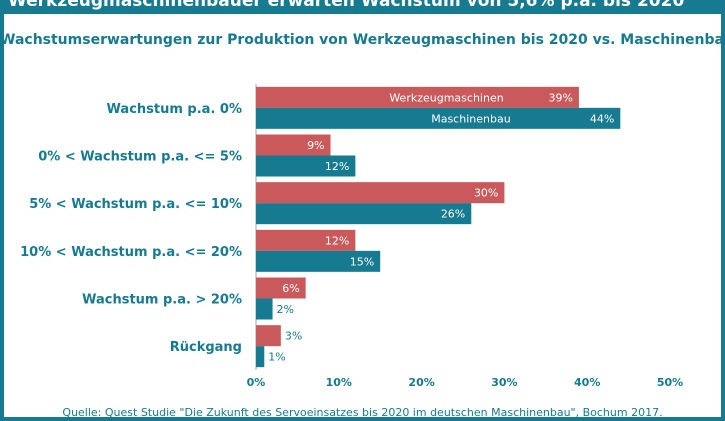 The height and width of the screenshot is (421, 725). Describe the element at coordinates (587, 382) in the screenshot. I see `x-tick-label: 40%` at that location.